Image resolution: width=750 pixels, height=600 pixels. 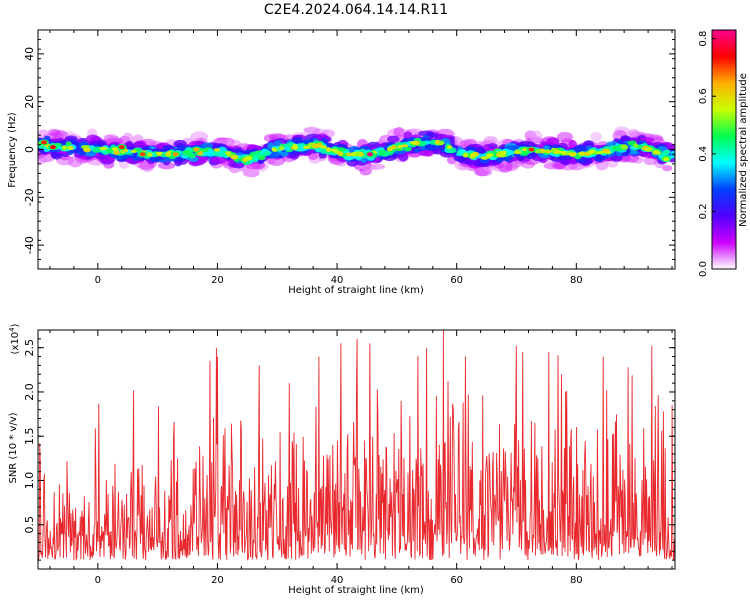 What do you see at coordinates (29, 102) in the screenshot?
I see `y-tick-label: 20` at bounding box center [29, 102].